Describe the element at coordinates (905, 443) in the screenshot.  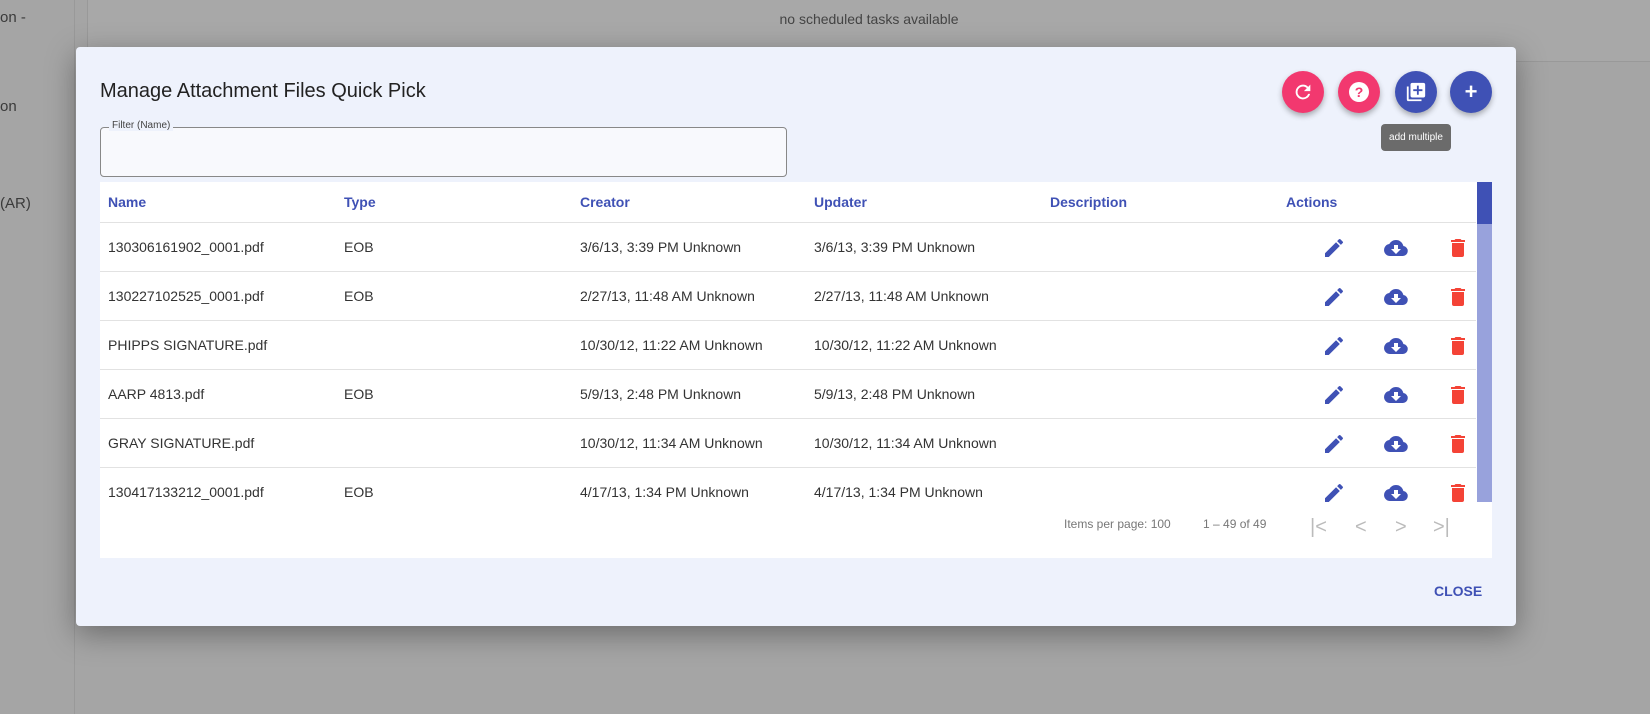
I see `cell-updater: 10/30/12, 11:34 AM Unknown` at that location.